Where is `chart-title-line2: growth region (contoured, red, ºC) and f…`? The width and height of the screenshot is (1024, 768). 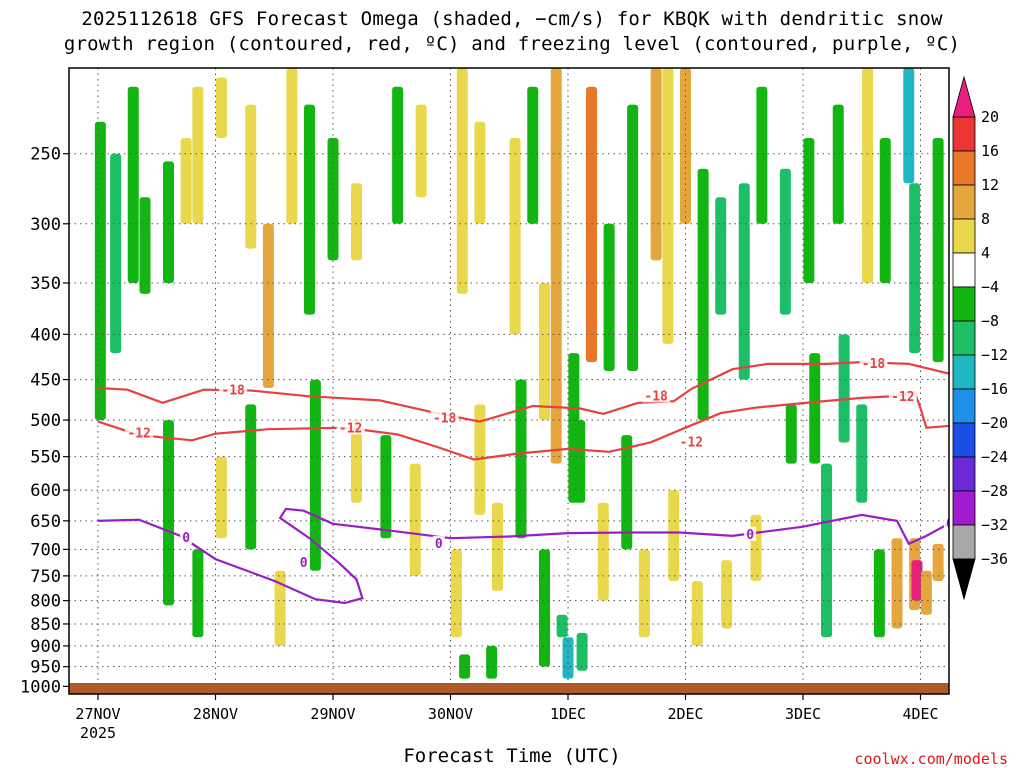 chart-title-line2: growth region (contoured, red, ºC) and f… is located at coordinates (512, 44).